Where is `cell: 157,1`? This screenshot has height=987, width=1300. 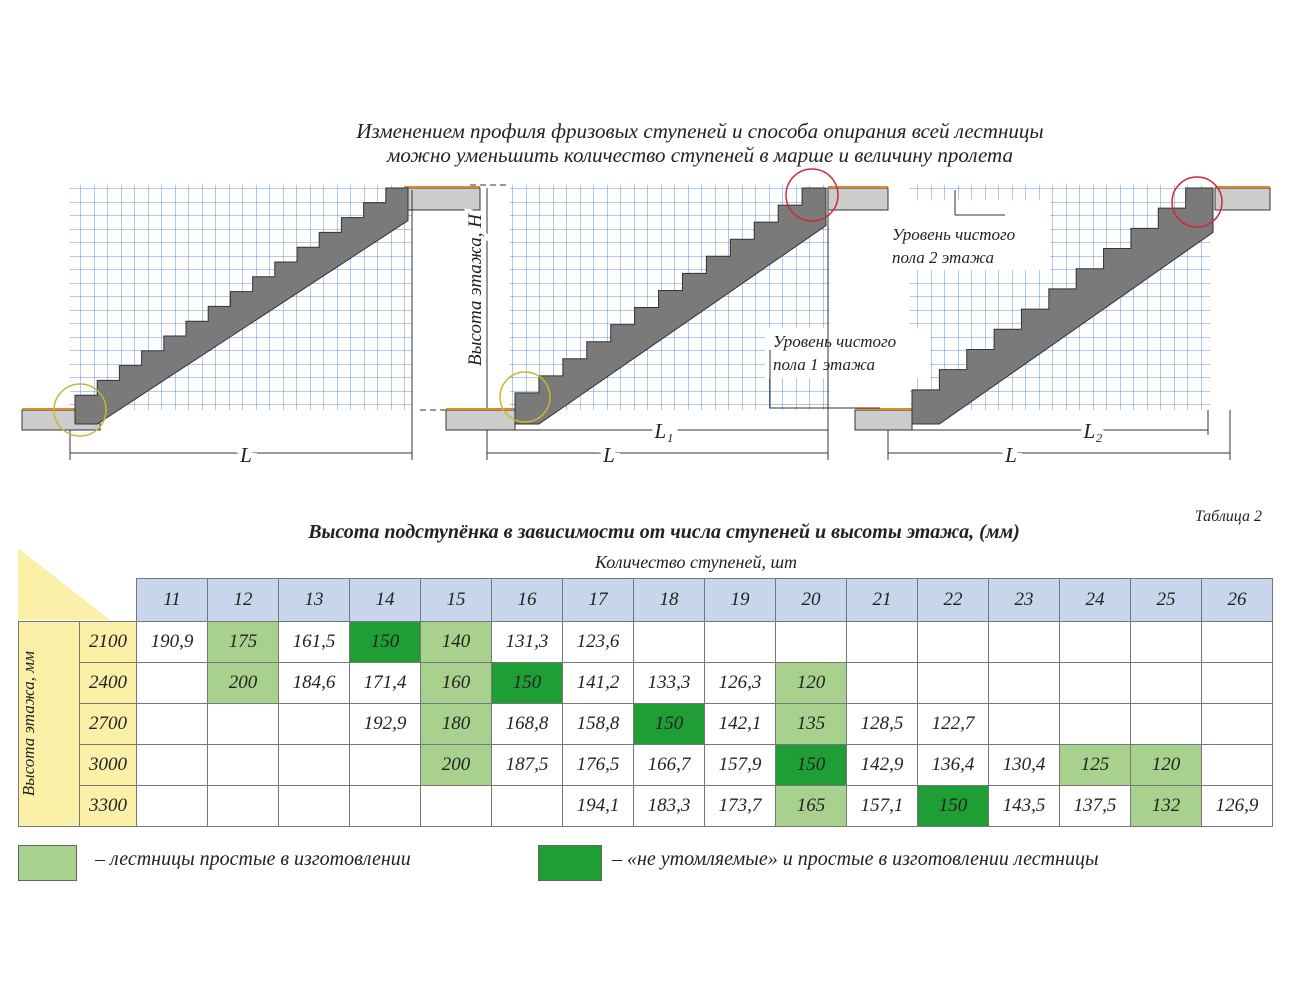 cell: 157,1 is located at coordinates (882, 806).